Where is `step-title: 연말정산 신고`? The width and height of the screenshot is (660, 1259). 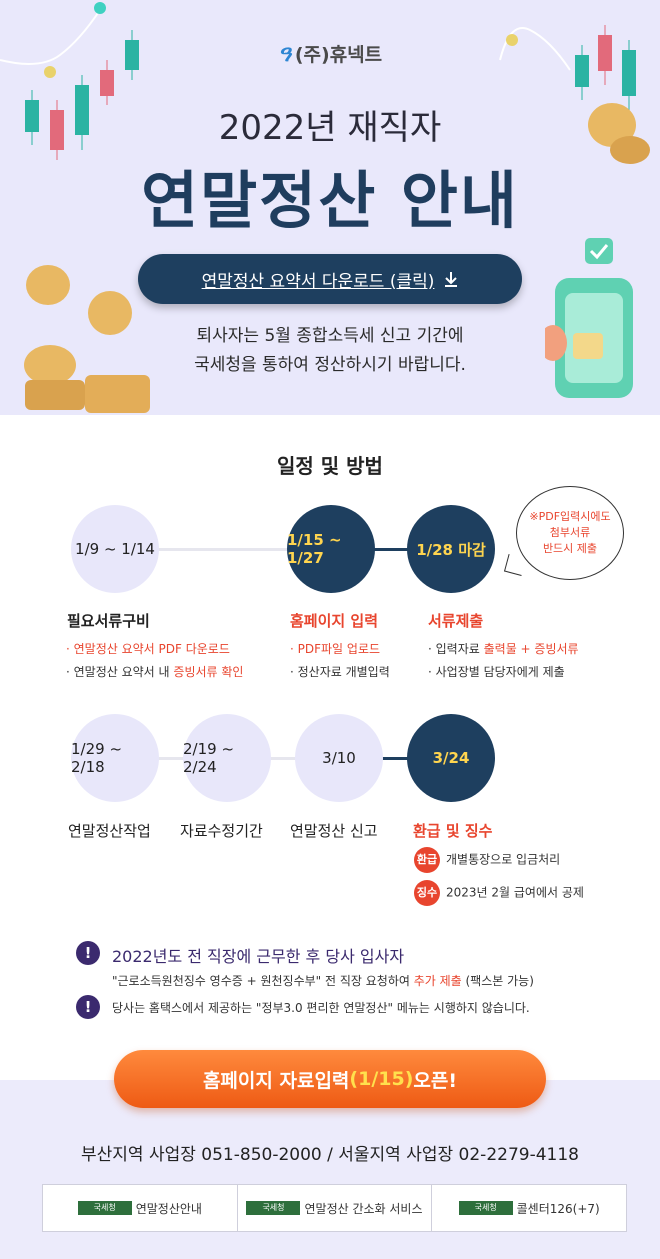 step-title: 연말정산 신고 is located at coordinates (334, 831).